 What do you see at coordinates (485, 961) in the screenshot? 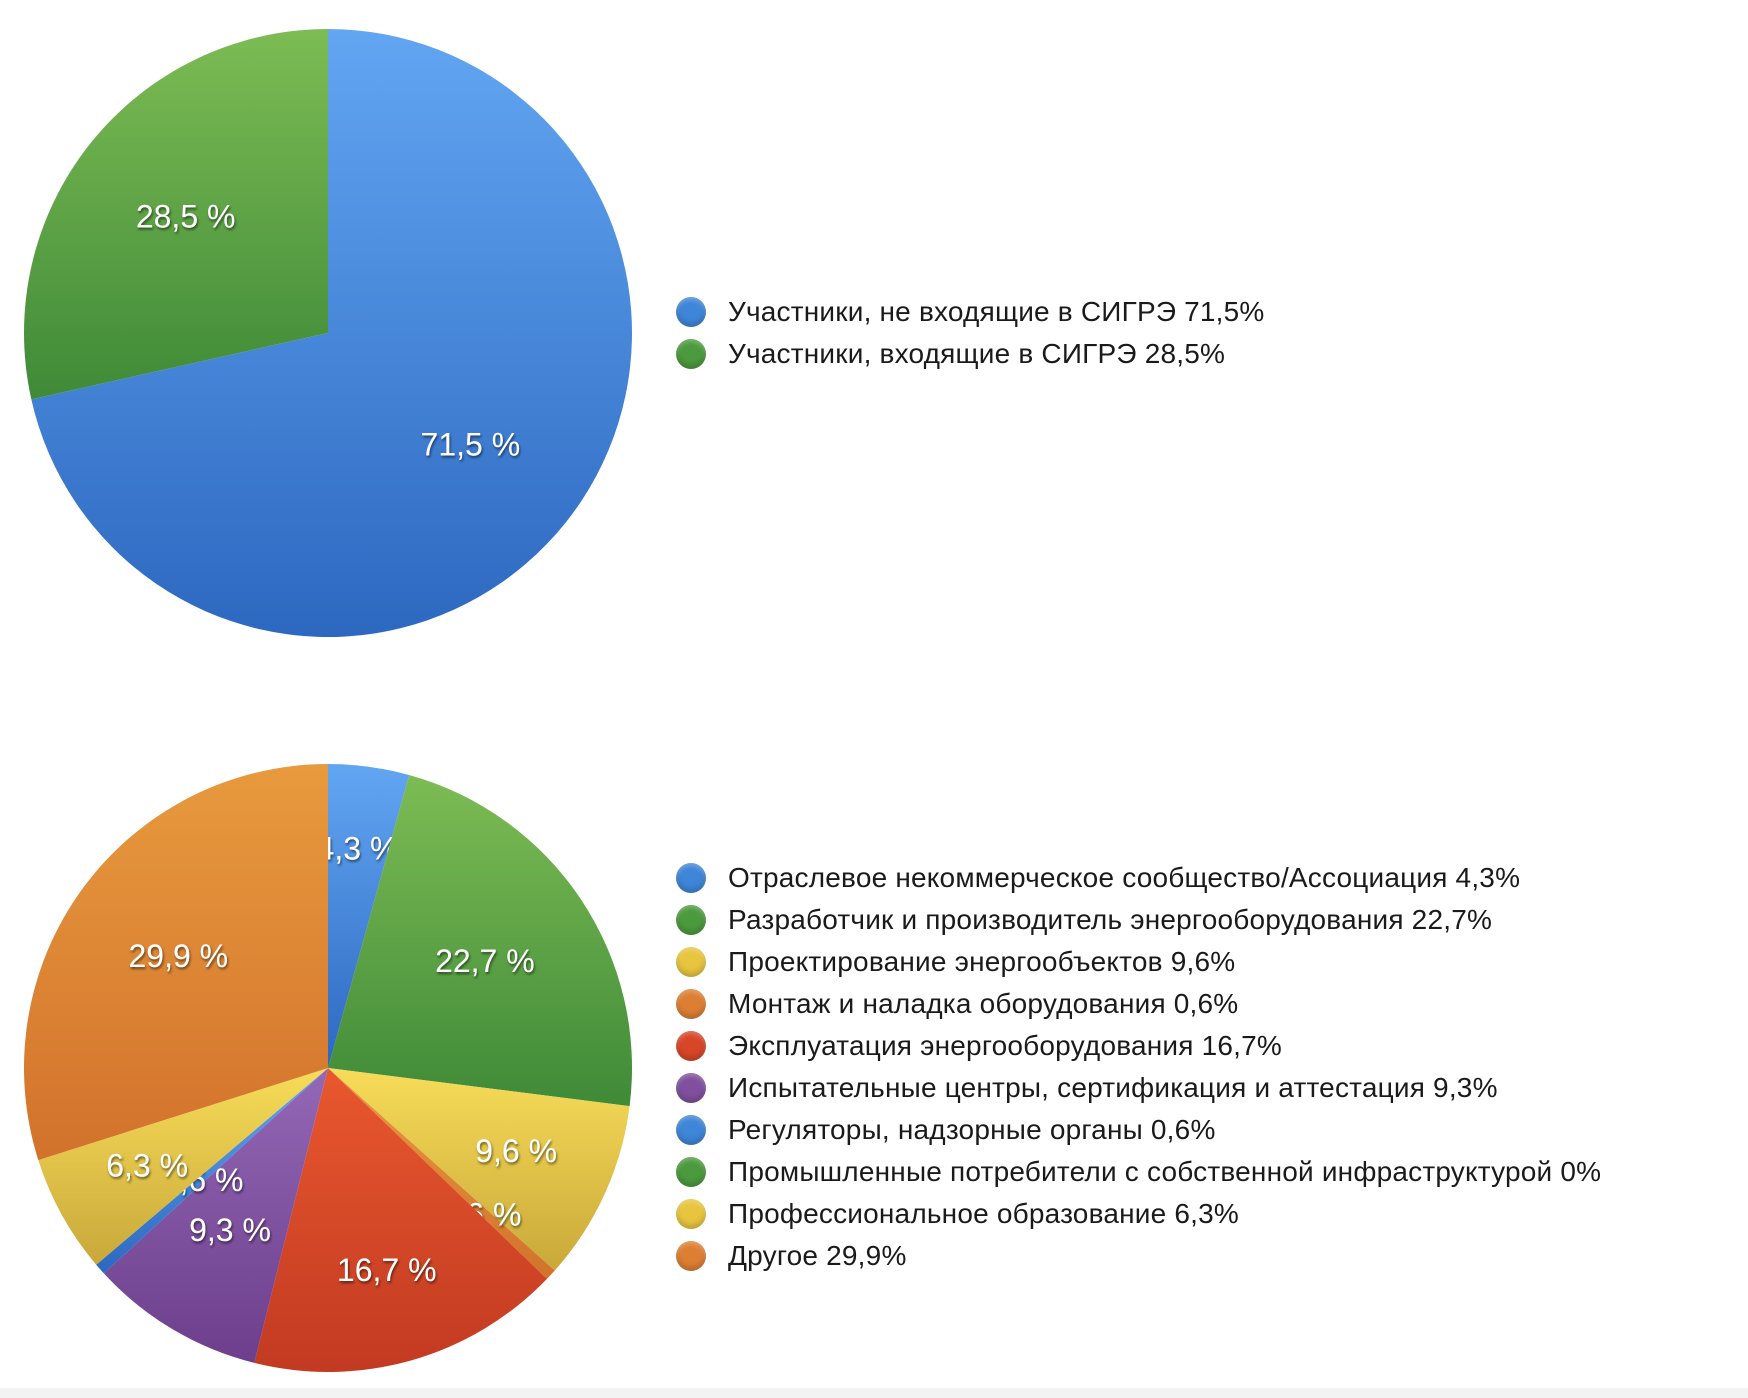
I see `pie-data-label: 22,7 %` at bounding box center [485, 961].